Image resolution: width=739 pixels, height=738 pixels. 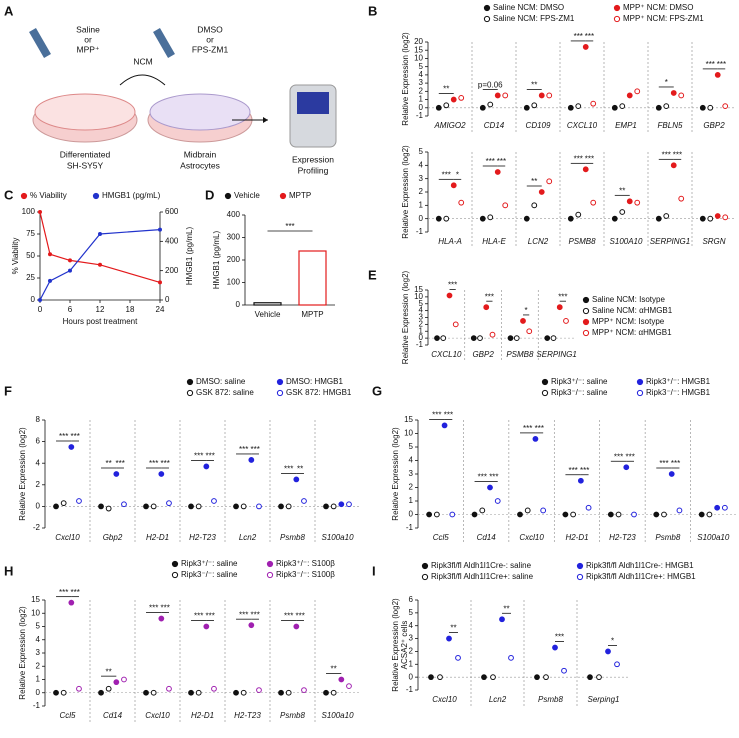 What do you see at coordinates (209, 574) in the screenshot?
I see `legend-label: Ripk3⁻/⁻: saline` at bounding box center [209, 574].